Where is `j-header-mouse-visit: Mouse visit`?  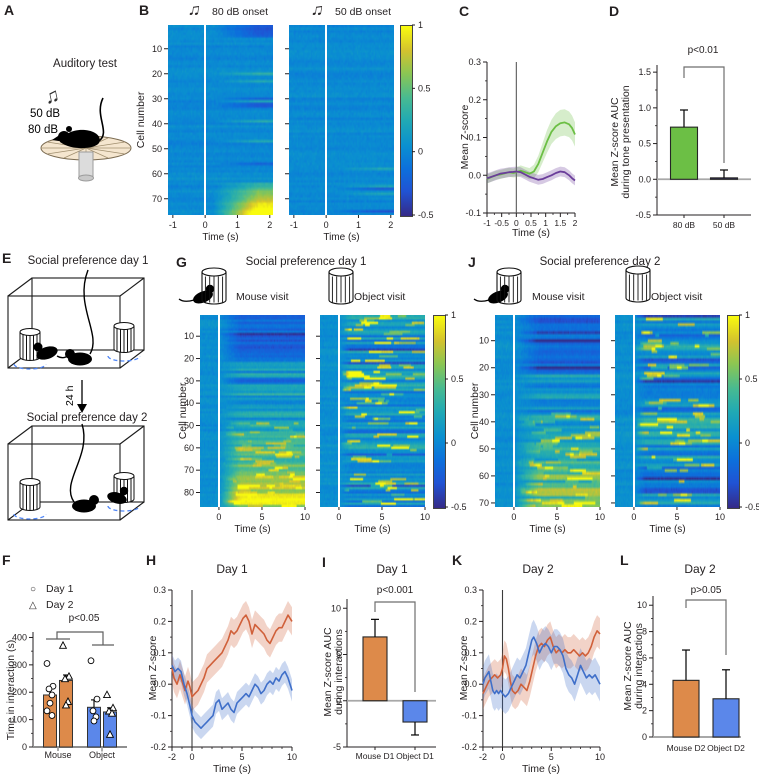 j-header-mouse-visit: Mouse visit is located at coordinates (558, 297).